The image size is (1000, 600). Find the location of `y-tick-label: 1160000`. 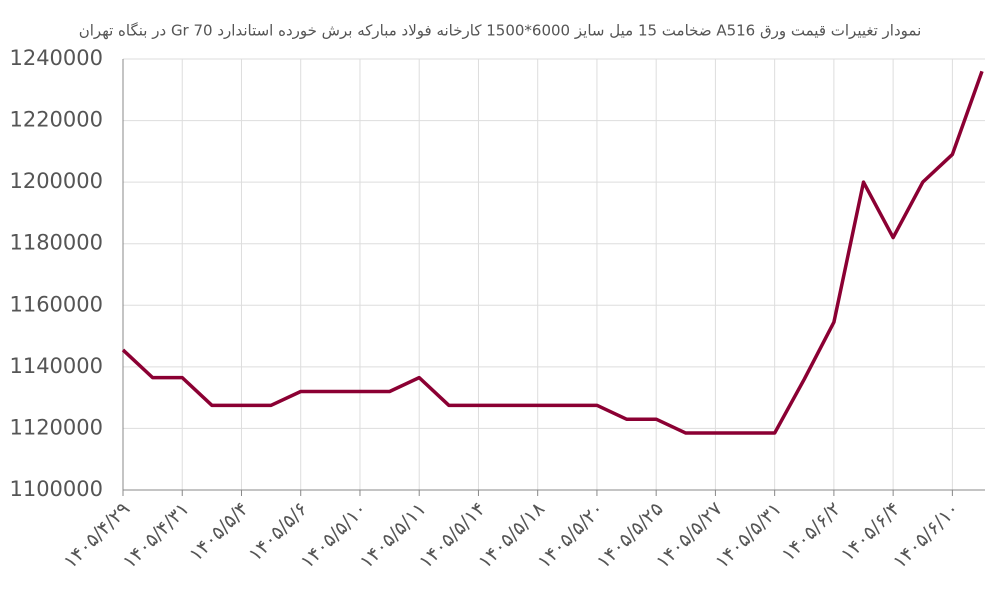

y-tick-label: 1160000 is located at coordinates (56, 304).